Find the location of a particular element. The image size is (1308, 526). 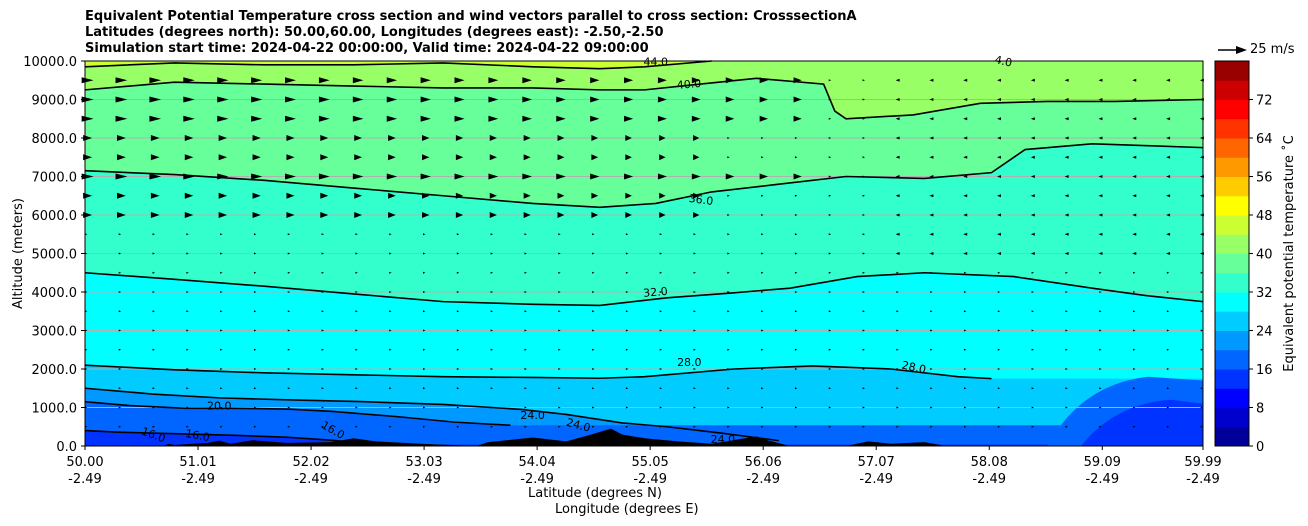

y-tick-label: 7000.0 is located at coordinates (55, 178).